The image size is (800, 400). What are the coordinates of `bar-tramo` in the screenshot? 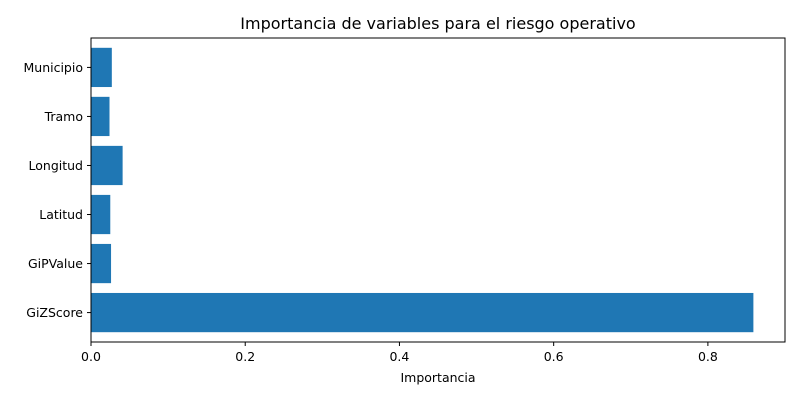 It's located at (100, 116).